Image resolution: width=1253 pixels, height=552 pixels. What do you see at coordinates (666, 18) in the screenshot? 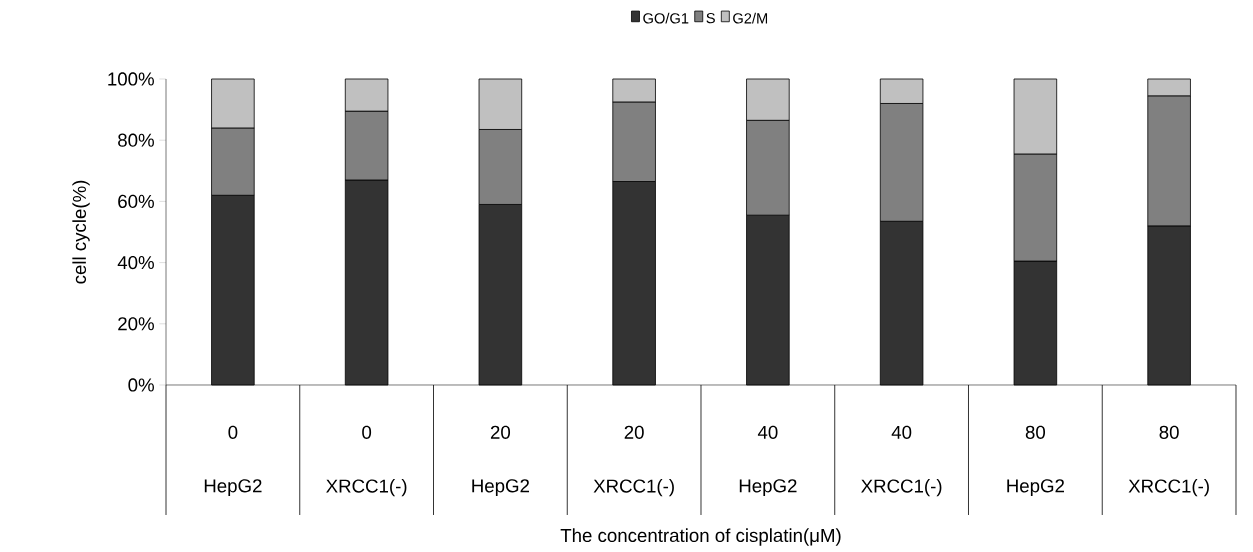
I see `legend-label: GO/G1` at bounding box center [666, 18].